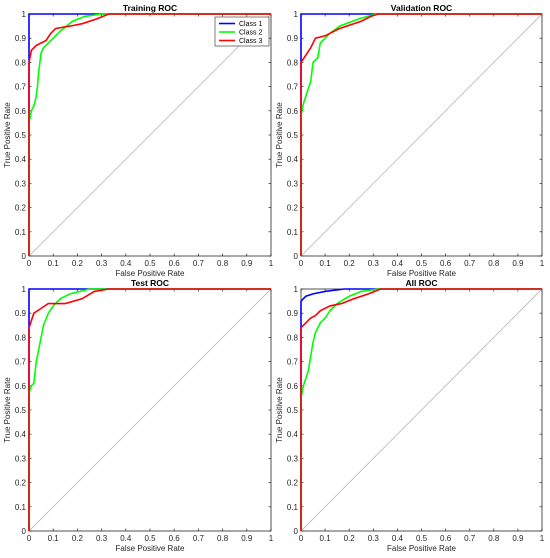 The height and width of the screenshot is (558, 550). Describe the element at coordinates (250, 41) in the screenshot. I see `legend-label: Class 3` at that location.